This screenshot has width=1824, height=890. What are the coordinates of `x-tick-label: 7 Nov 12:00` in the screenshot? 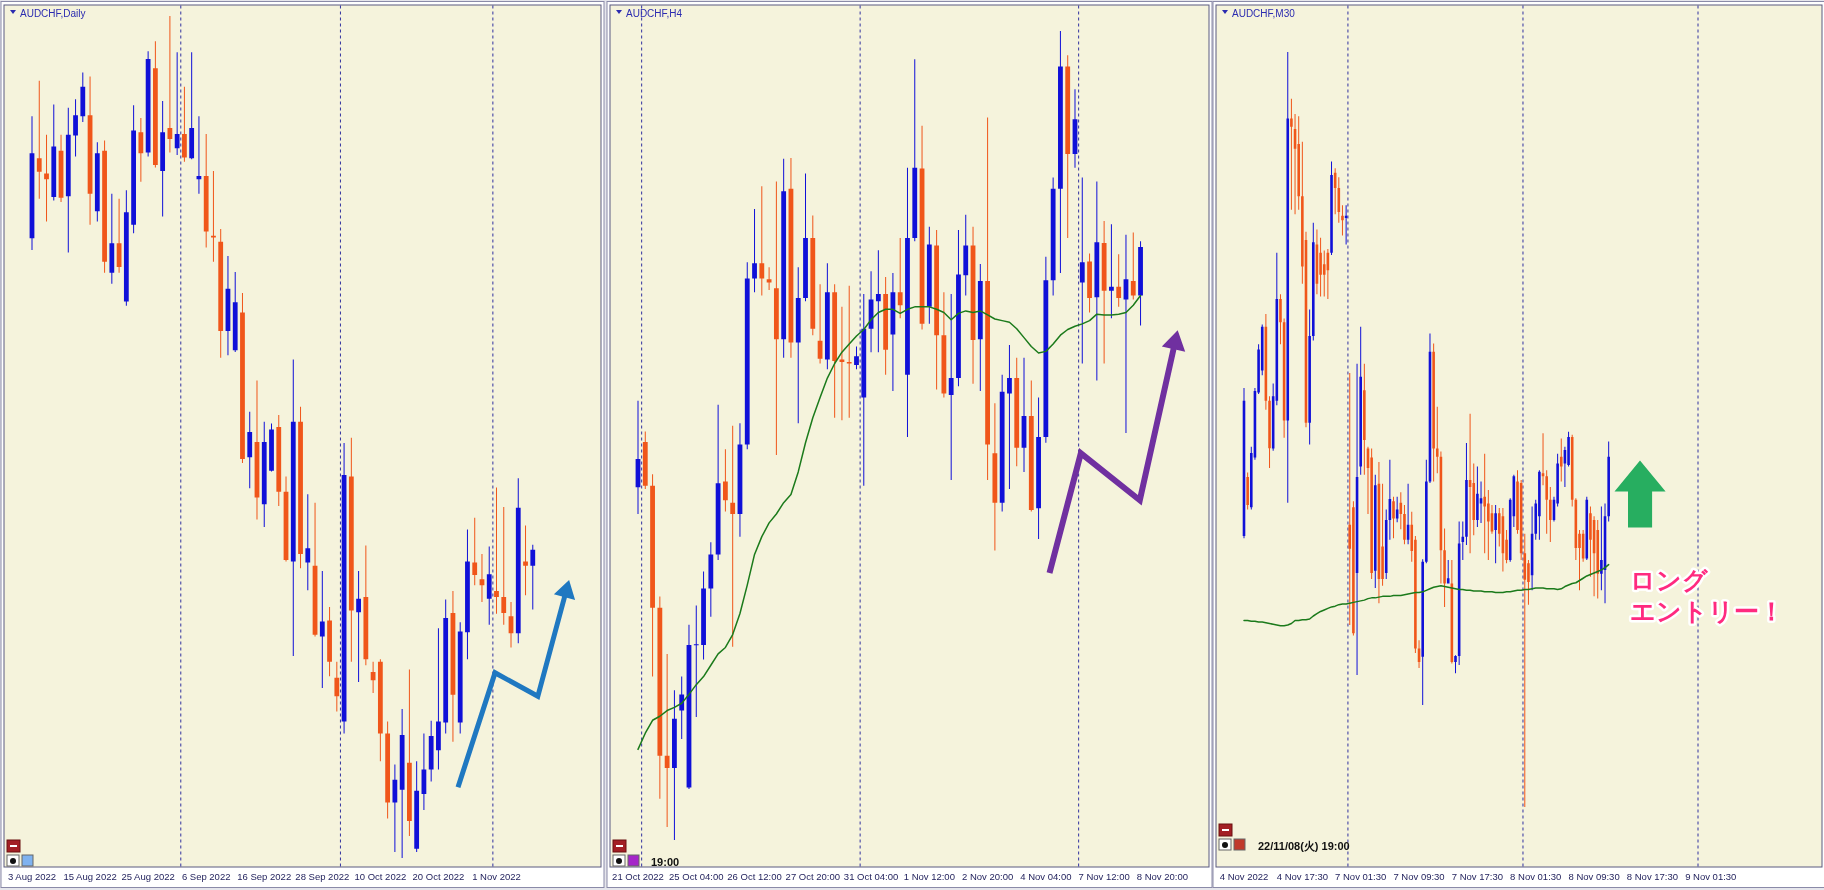 It's located at (1104, 876).